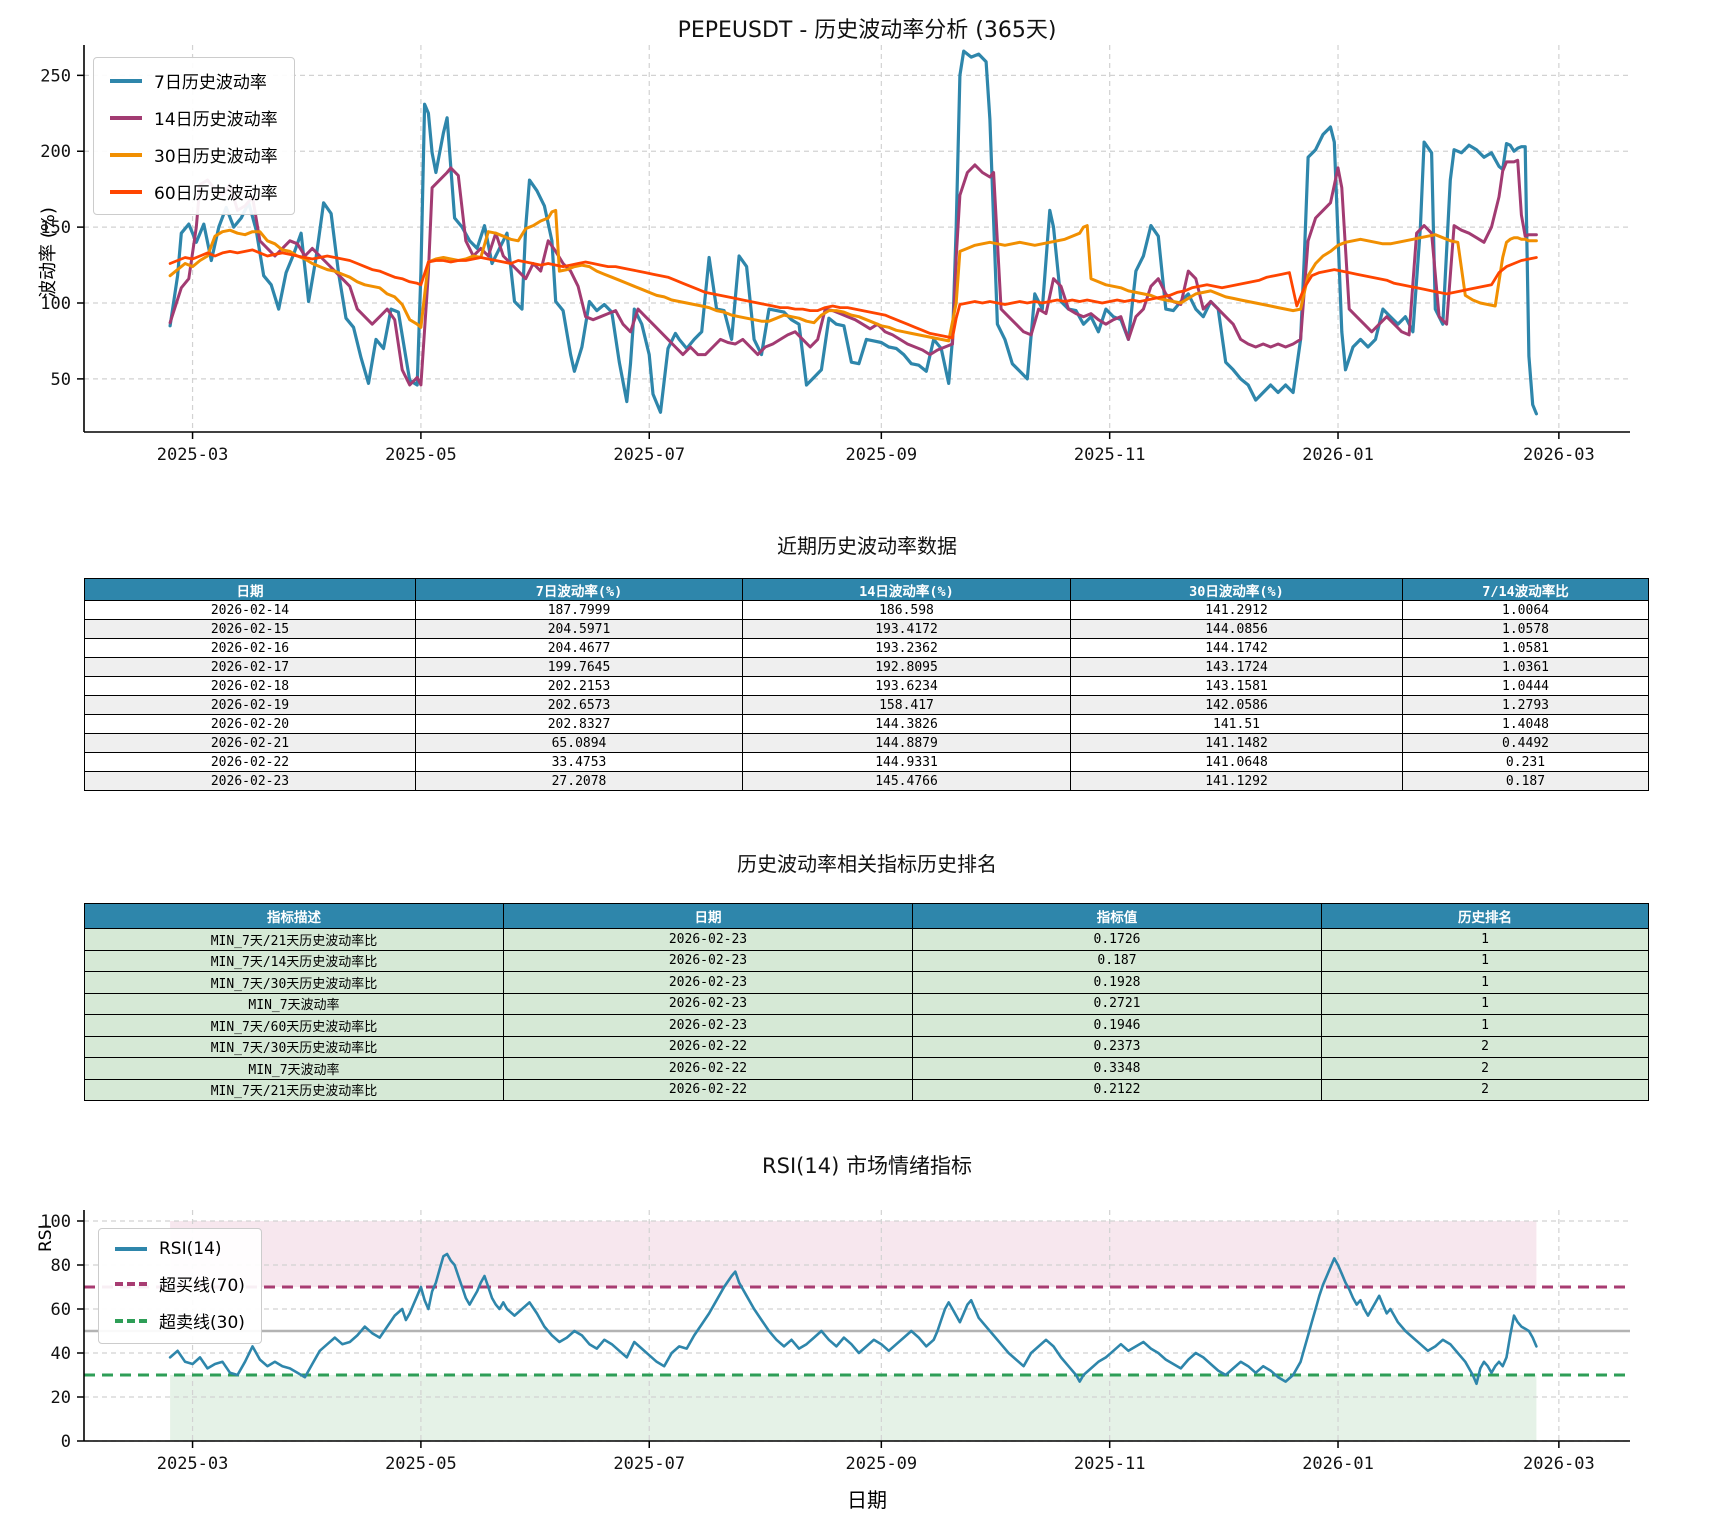 The width and height of the screenshot is (1734, 1515). What do you see at coordinates (250, 743) in the screenshot?
I see `table-cell: 2026-02-21` at bounding box center [250, 743].